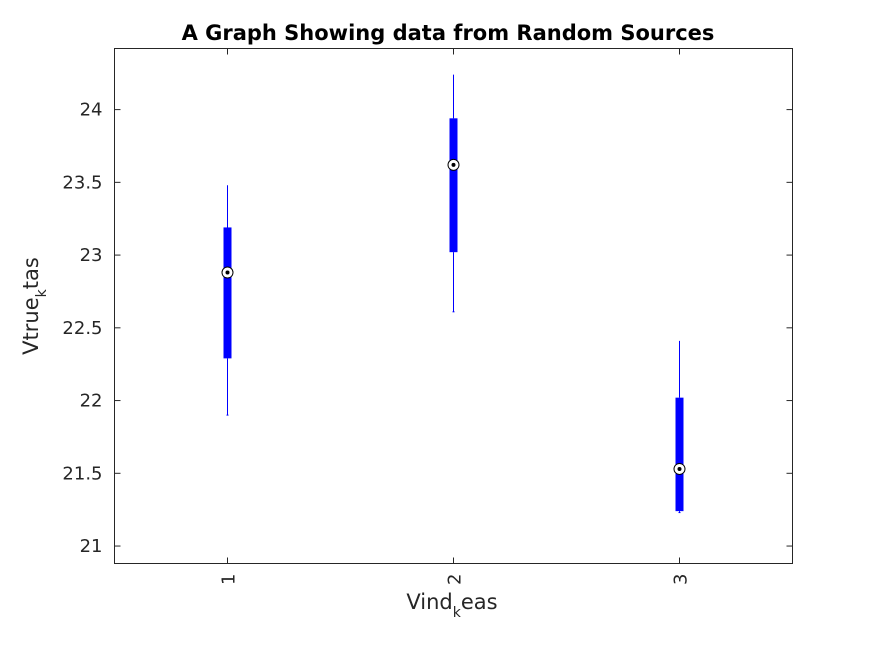 This screenshot has height=656, width=875. I want to click on x-tick-label: 3, so click(681, 579).